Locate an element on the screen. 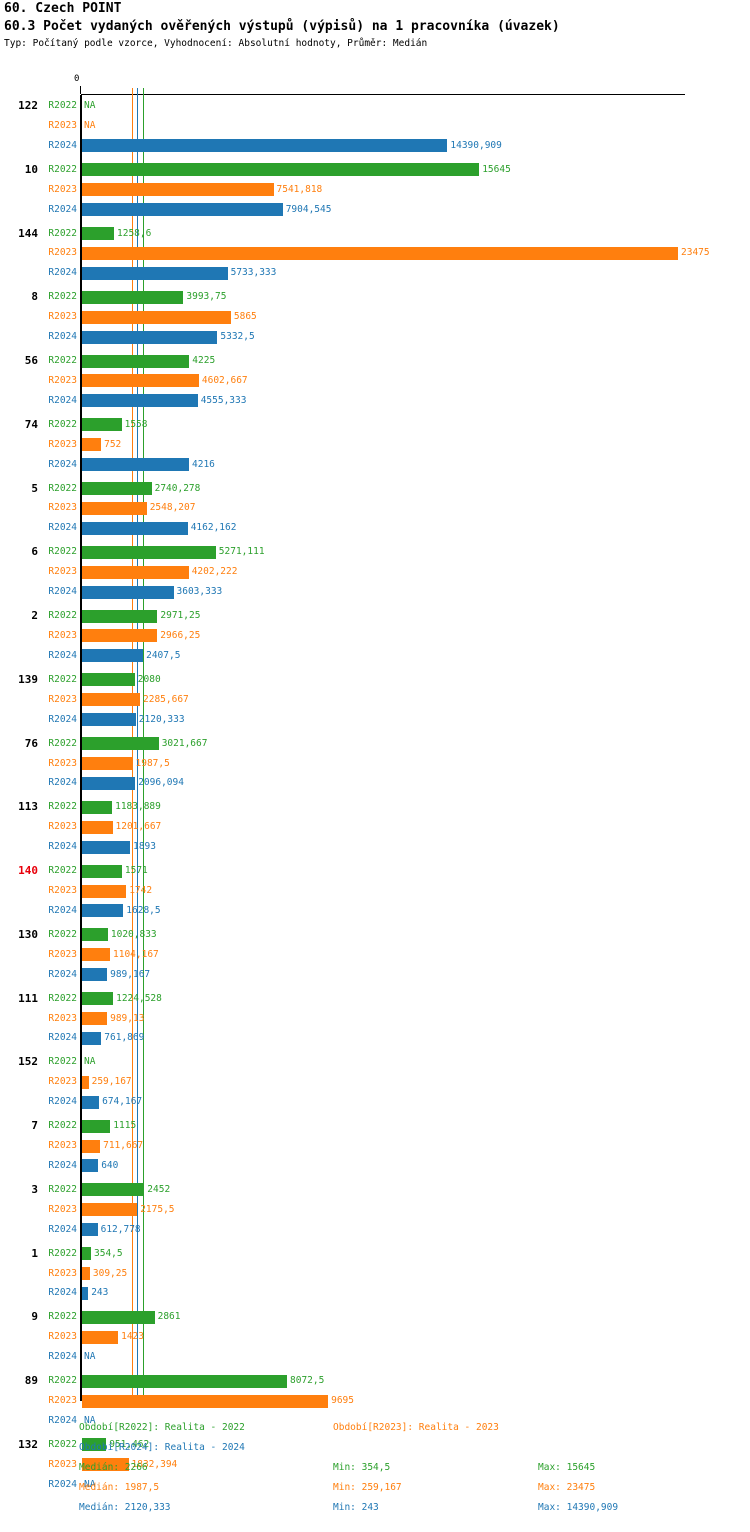  chart-row: 6 R2022 5271,111 is located at coordinates (375, 552).